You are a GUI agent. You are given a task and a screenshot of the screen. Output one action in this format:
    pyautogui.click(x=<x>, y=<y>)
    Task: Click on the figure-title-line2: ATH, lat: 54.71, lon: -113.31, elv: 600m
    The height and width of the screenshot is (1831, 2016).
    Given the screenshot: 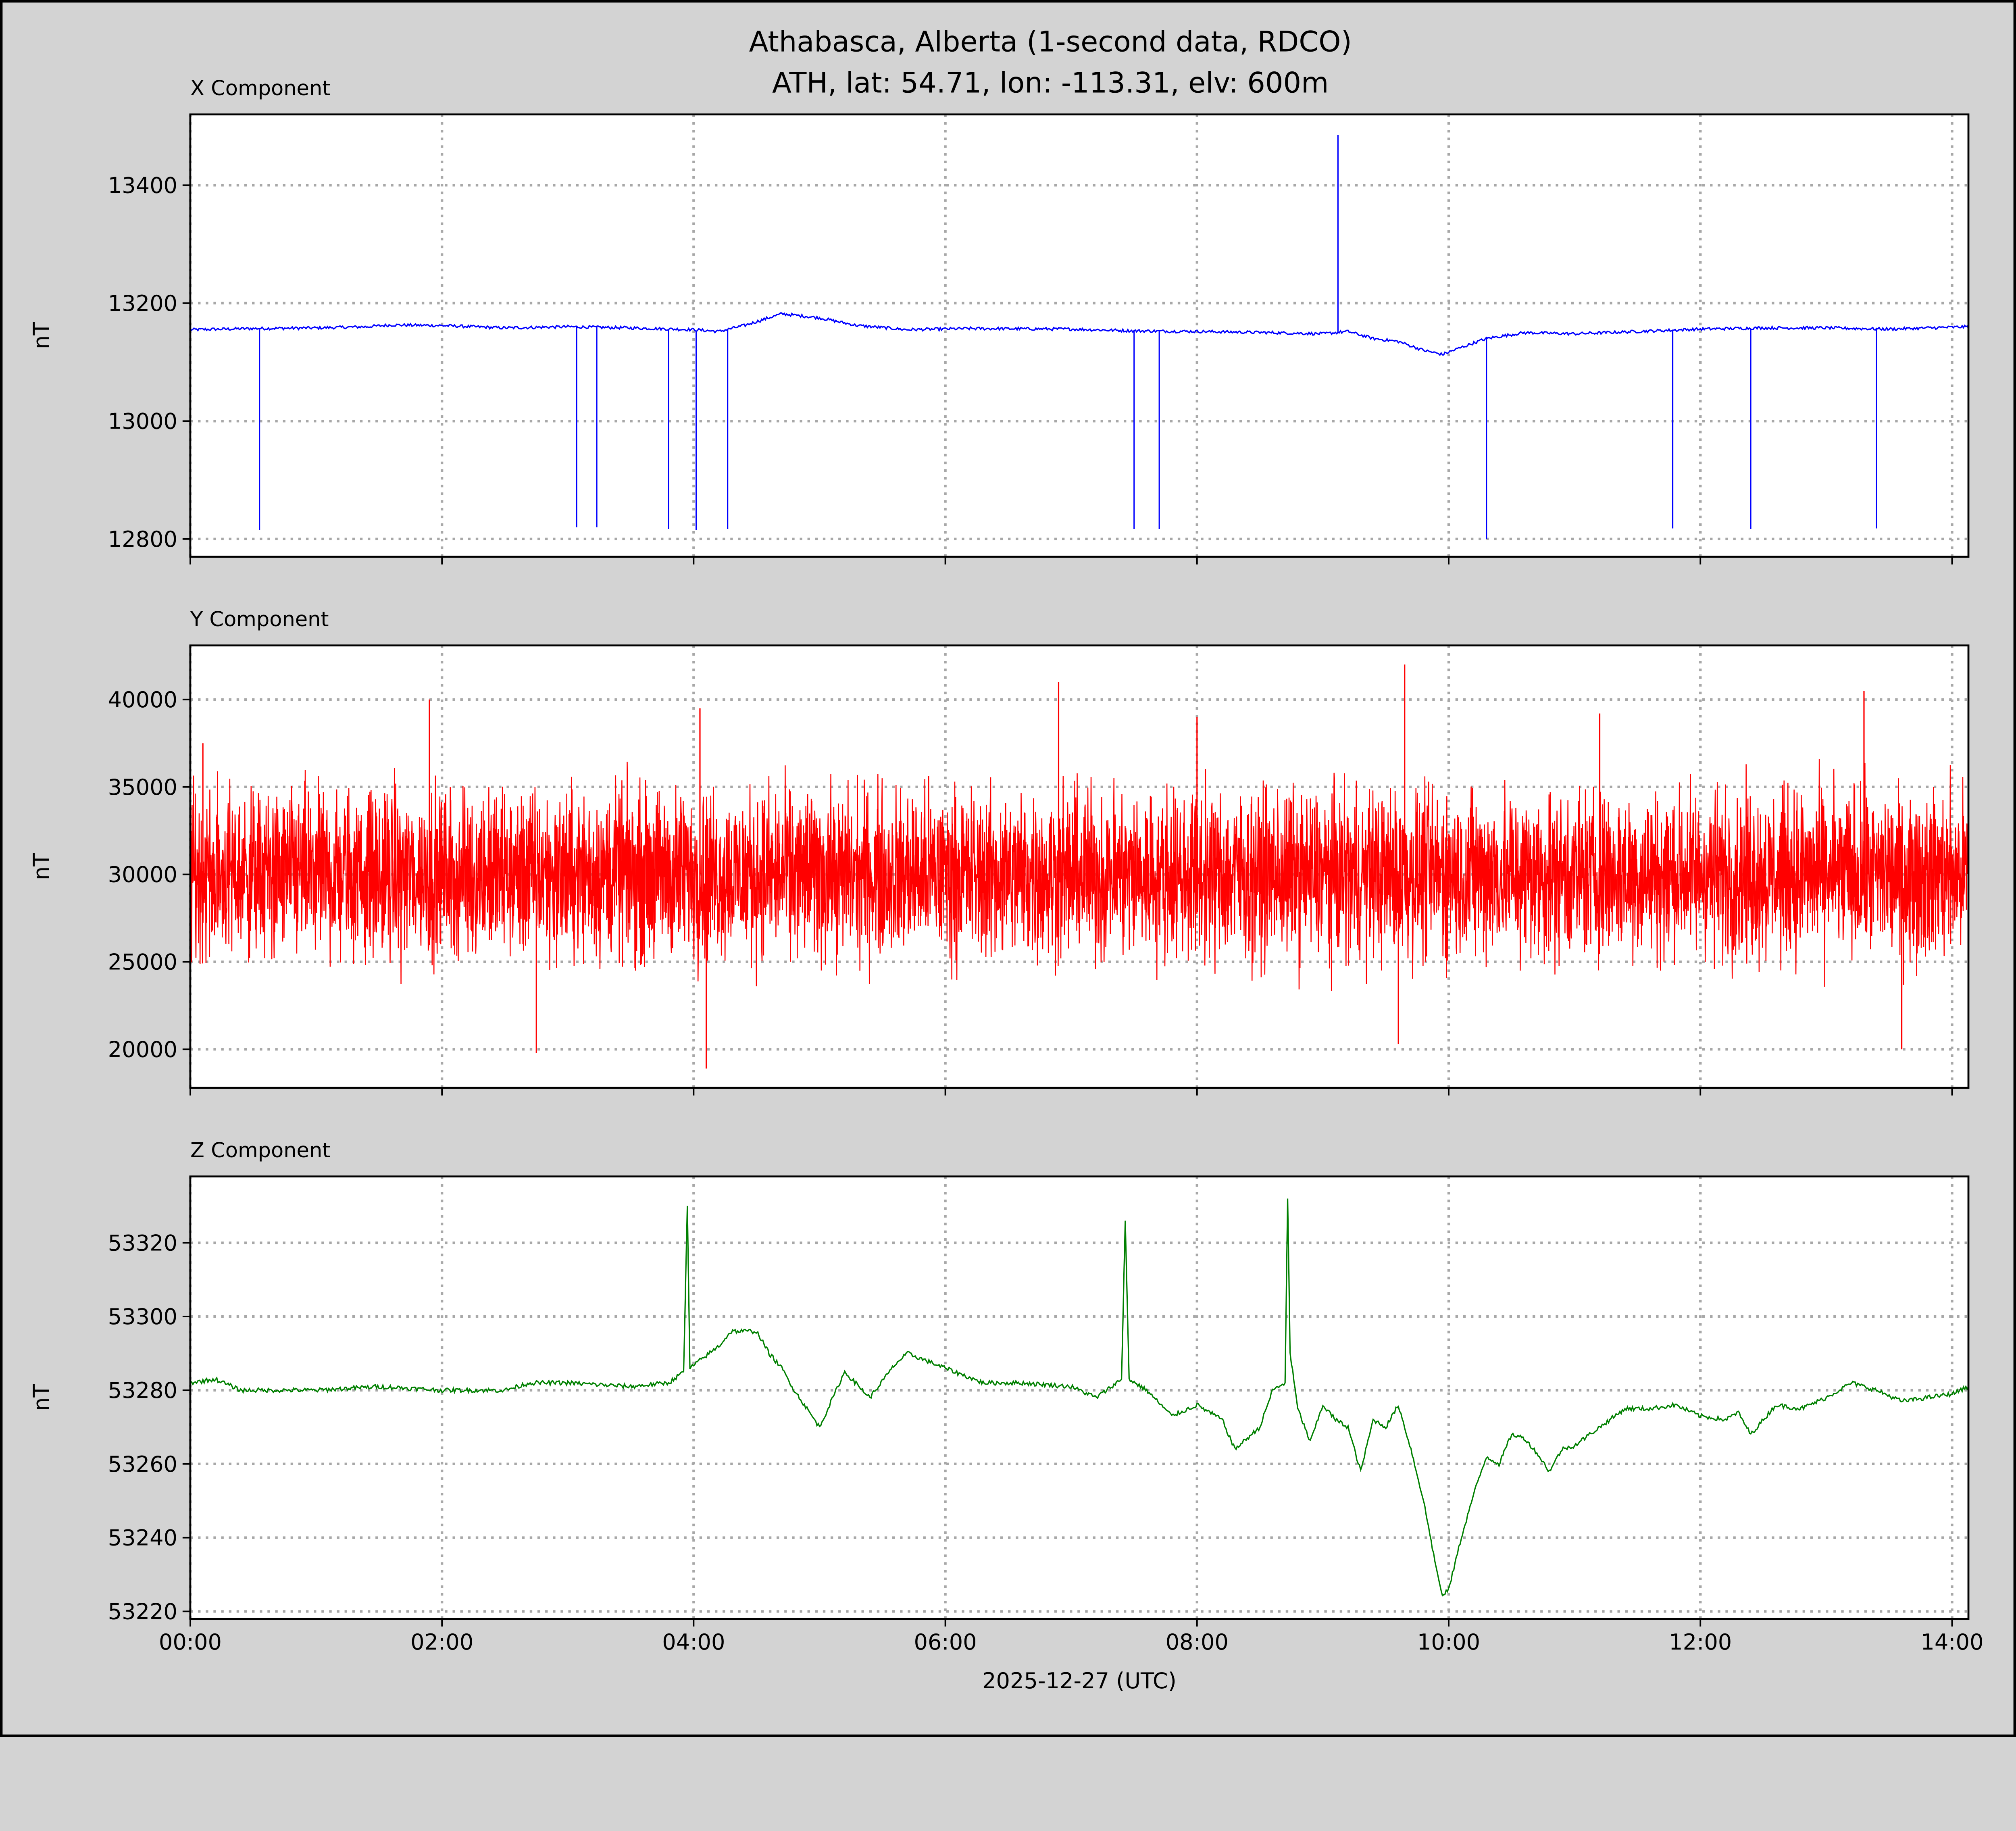 What is the action you would take?
    pyautogui.click(x=1050, y=83)
    